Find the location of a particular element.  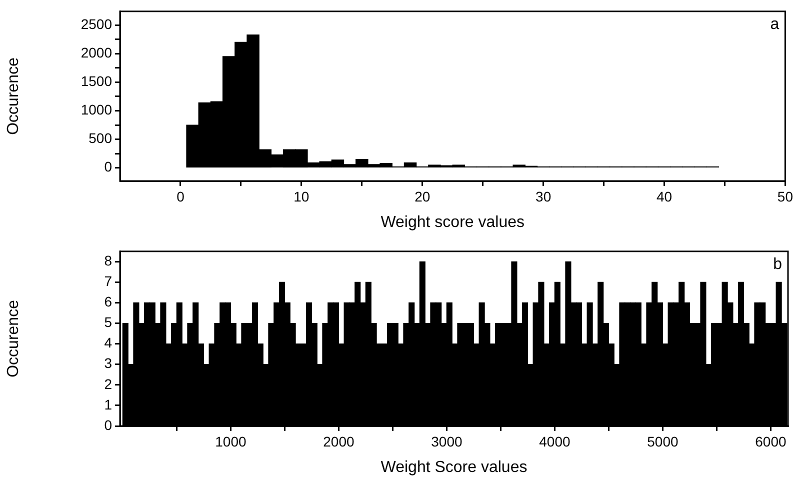

y-tick-label: 2 is located at coordinates (108, 384).